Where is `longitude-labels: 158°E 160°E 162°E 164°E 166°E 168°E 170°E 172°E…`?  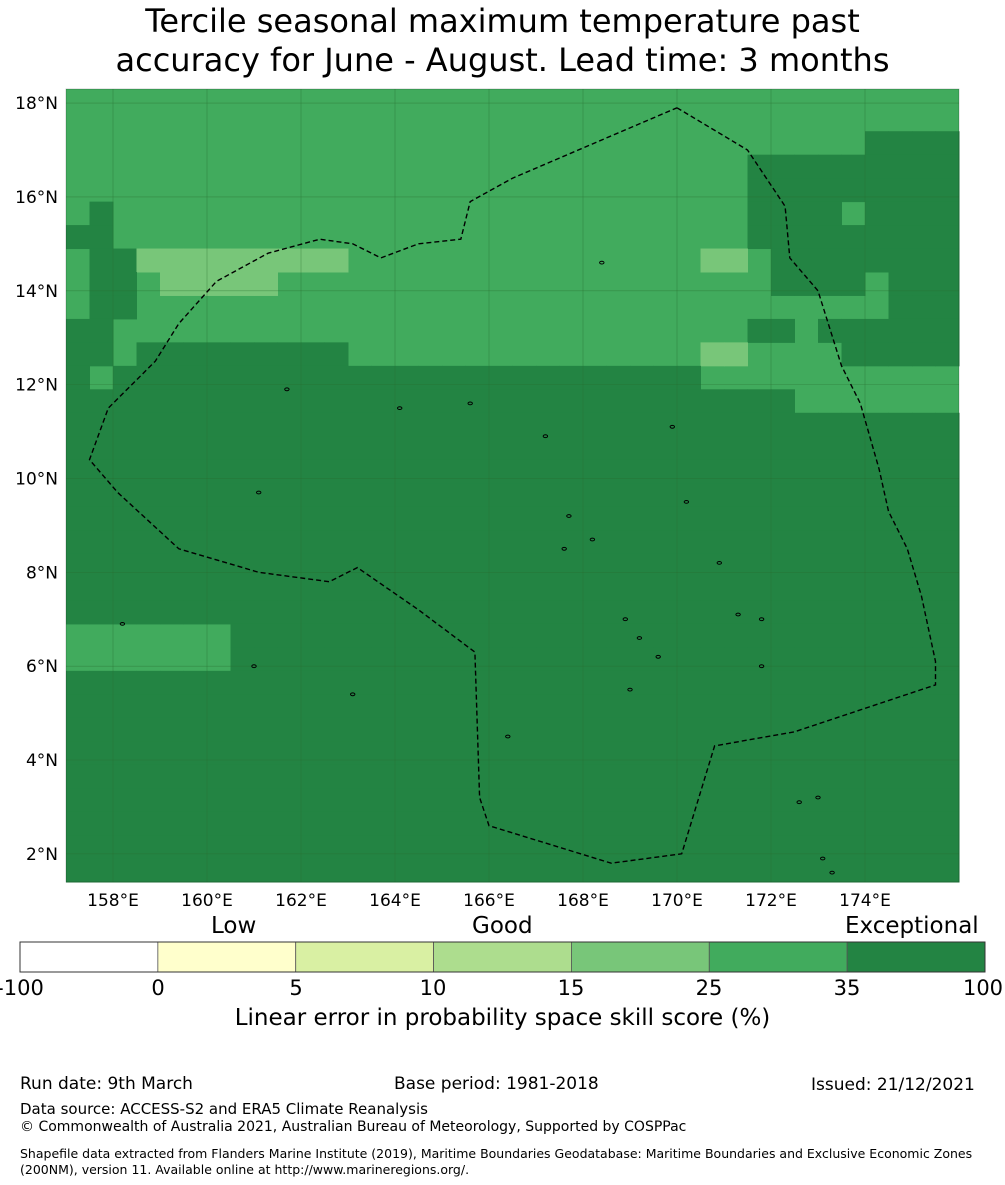
longitude-labels: 158°E 160°E 162°E 164°E 166°E 168°E 170°E 172°E… is located at coordinates (489, 901).